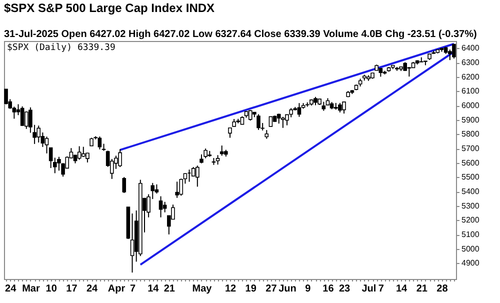 Image resolution: width=500 pixels, height=303 pixels. Describe the element at coordinates (251, 289) in the screenshot. I see `x-tick-label: 19` at that location.